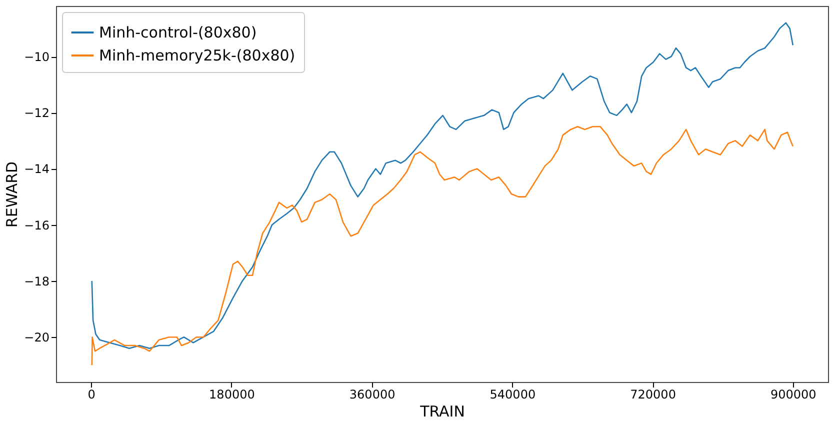  What do you see at coordinates (12, 194) in the screenshot?
I see `y-axis-title: REWARD` at bounding box center [12, 194].